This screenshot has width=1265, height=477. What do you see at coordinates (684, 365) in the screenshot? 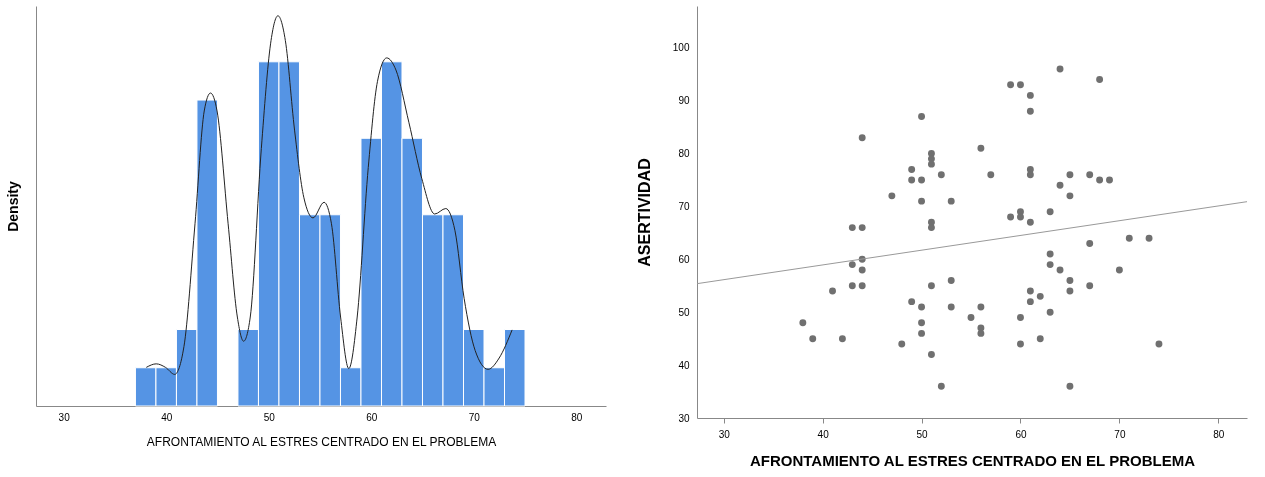
I see `y-tick-label: 40` at bounding box center [684, 365].